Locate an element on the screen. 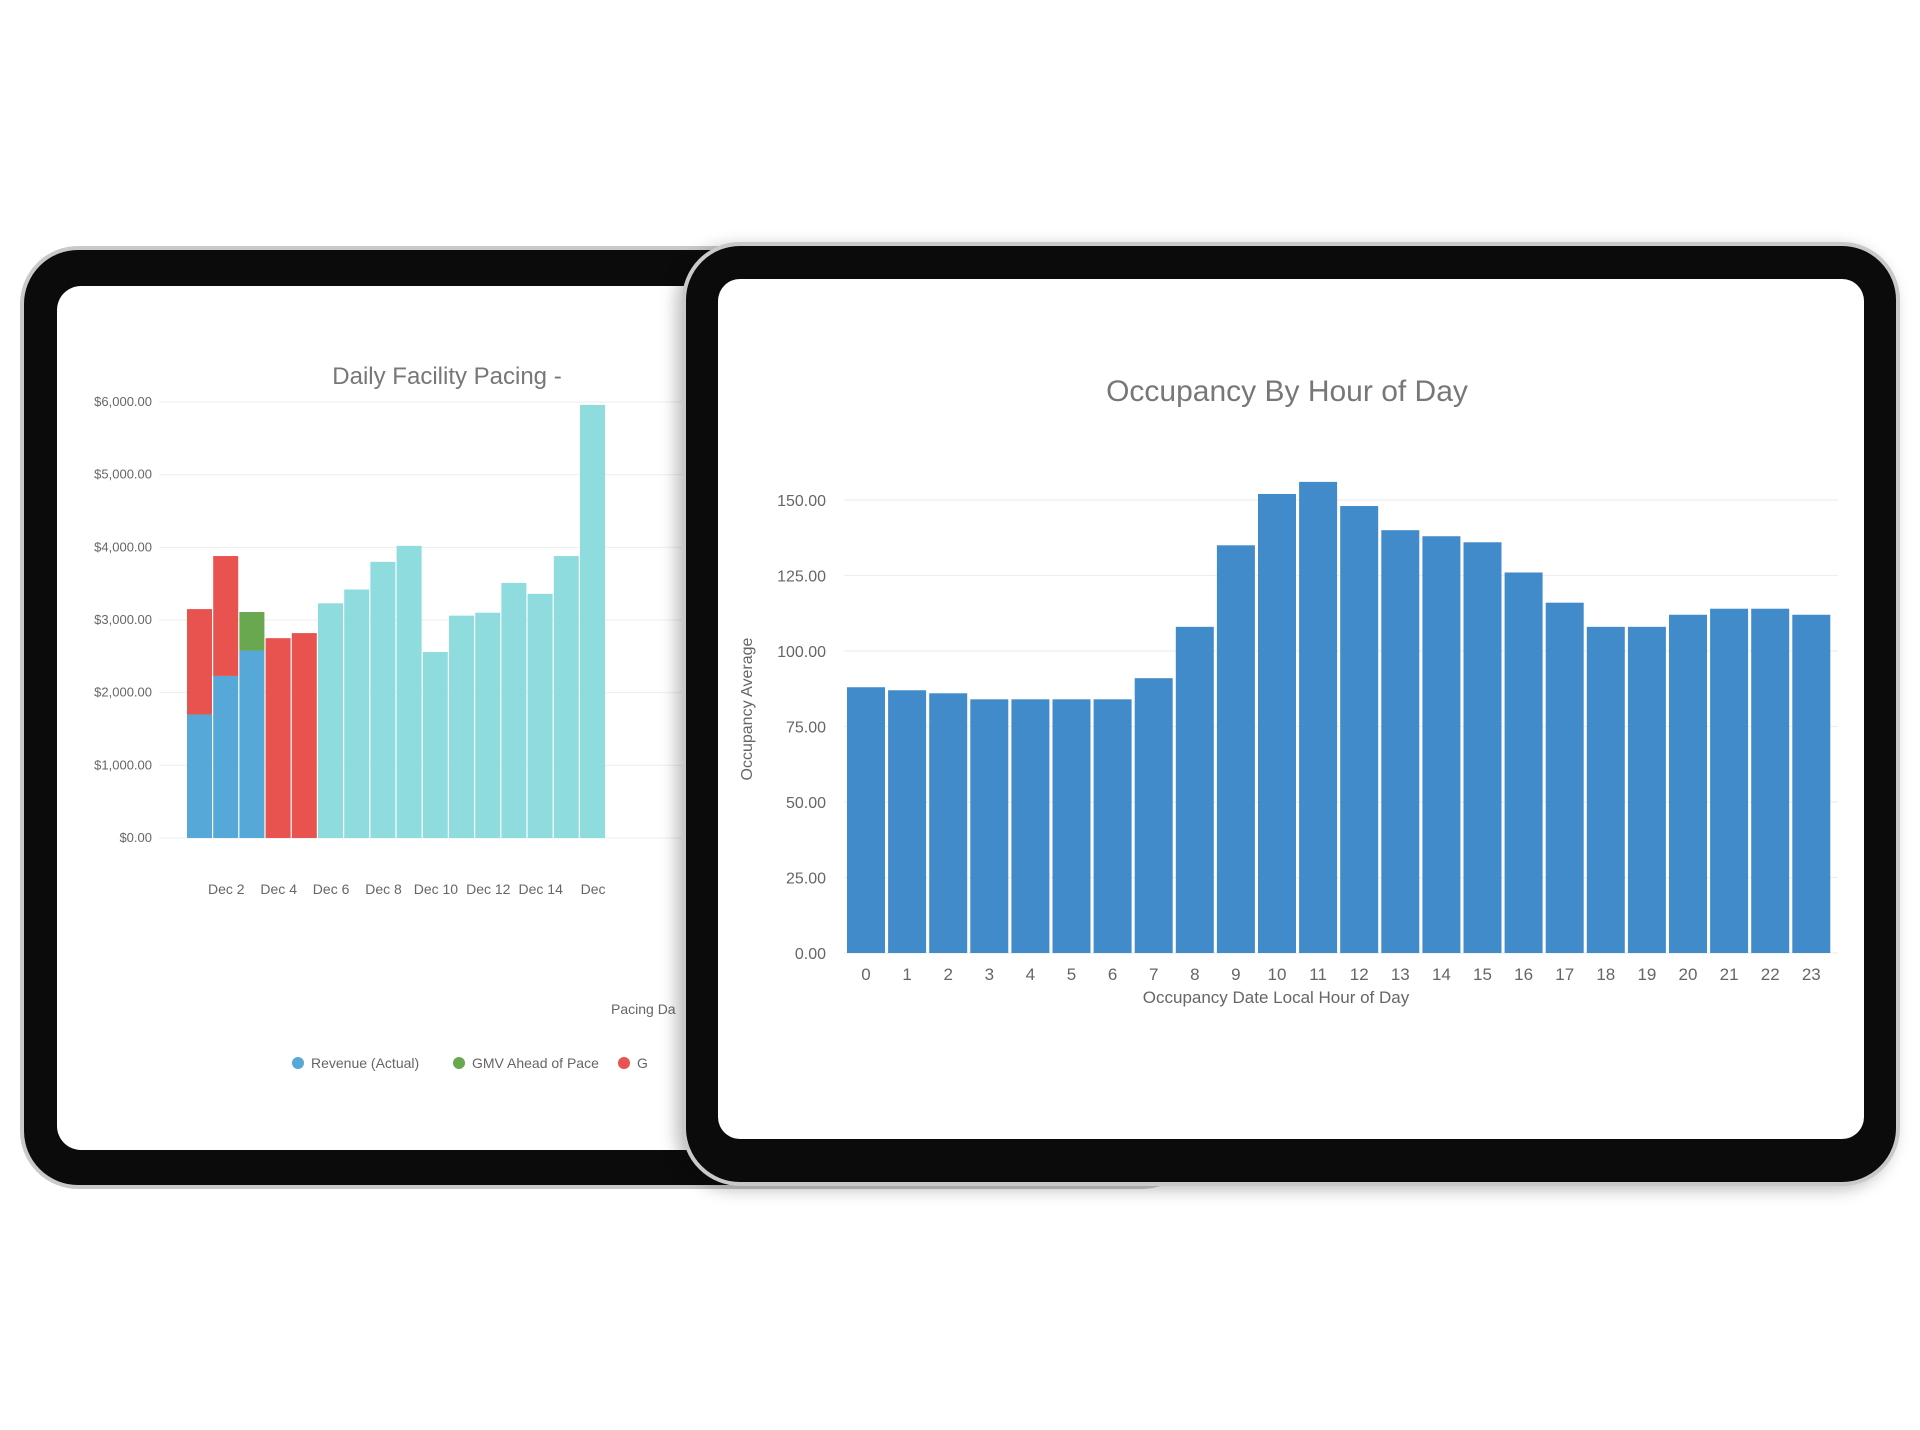  x-tick-label: 2 is located at coordinates (947, 974).